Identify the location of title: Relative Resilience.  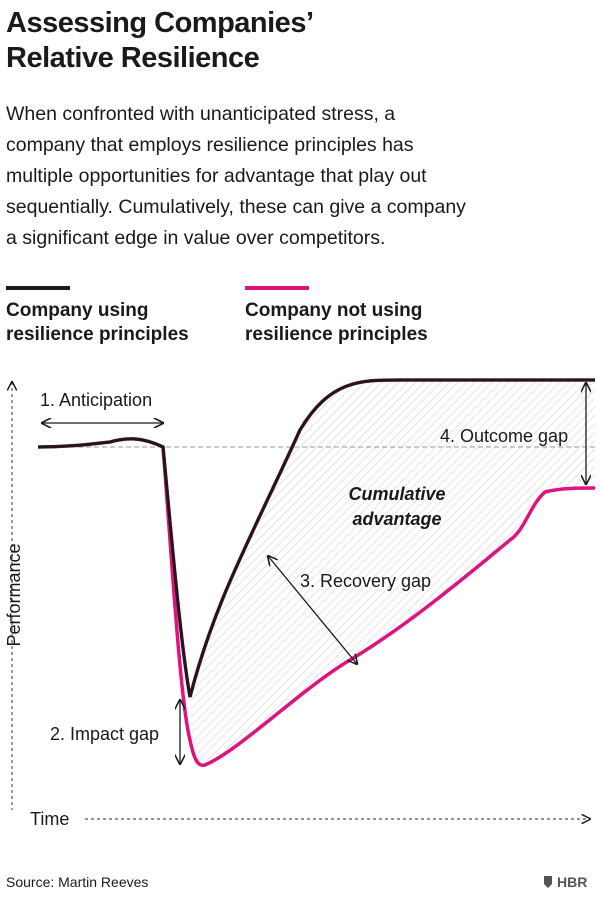
(133, 58).